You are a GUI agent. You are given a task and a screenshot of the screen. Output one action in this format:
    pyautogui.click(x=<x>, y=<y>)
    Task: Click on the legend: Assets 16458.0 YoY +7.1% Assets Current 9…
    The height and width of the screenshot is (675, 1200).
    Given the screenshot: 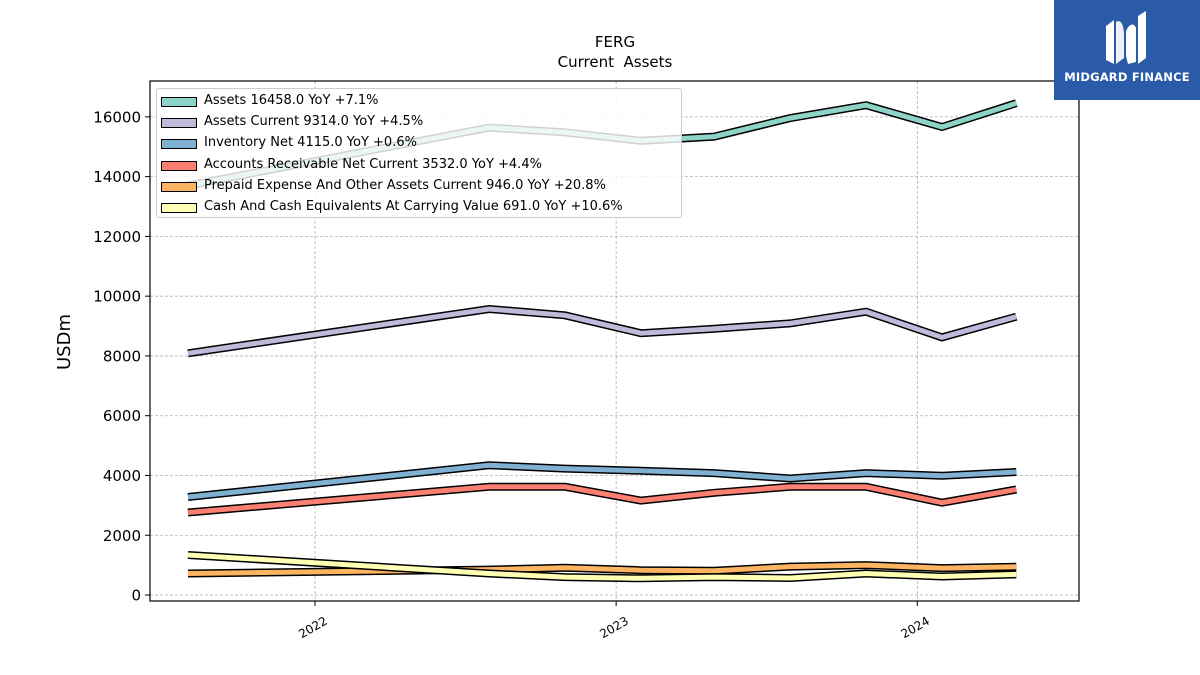 What is the action you would take?
    pyautogui.click(x=419, y=153)
    